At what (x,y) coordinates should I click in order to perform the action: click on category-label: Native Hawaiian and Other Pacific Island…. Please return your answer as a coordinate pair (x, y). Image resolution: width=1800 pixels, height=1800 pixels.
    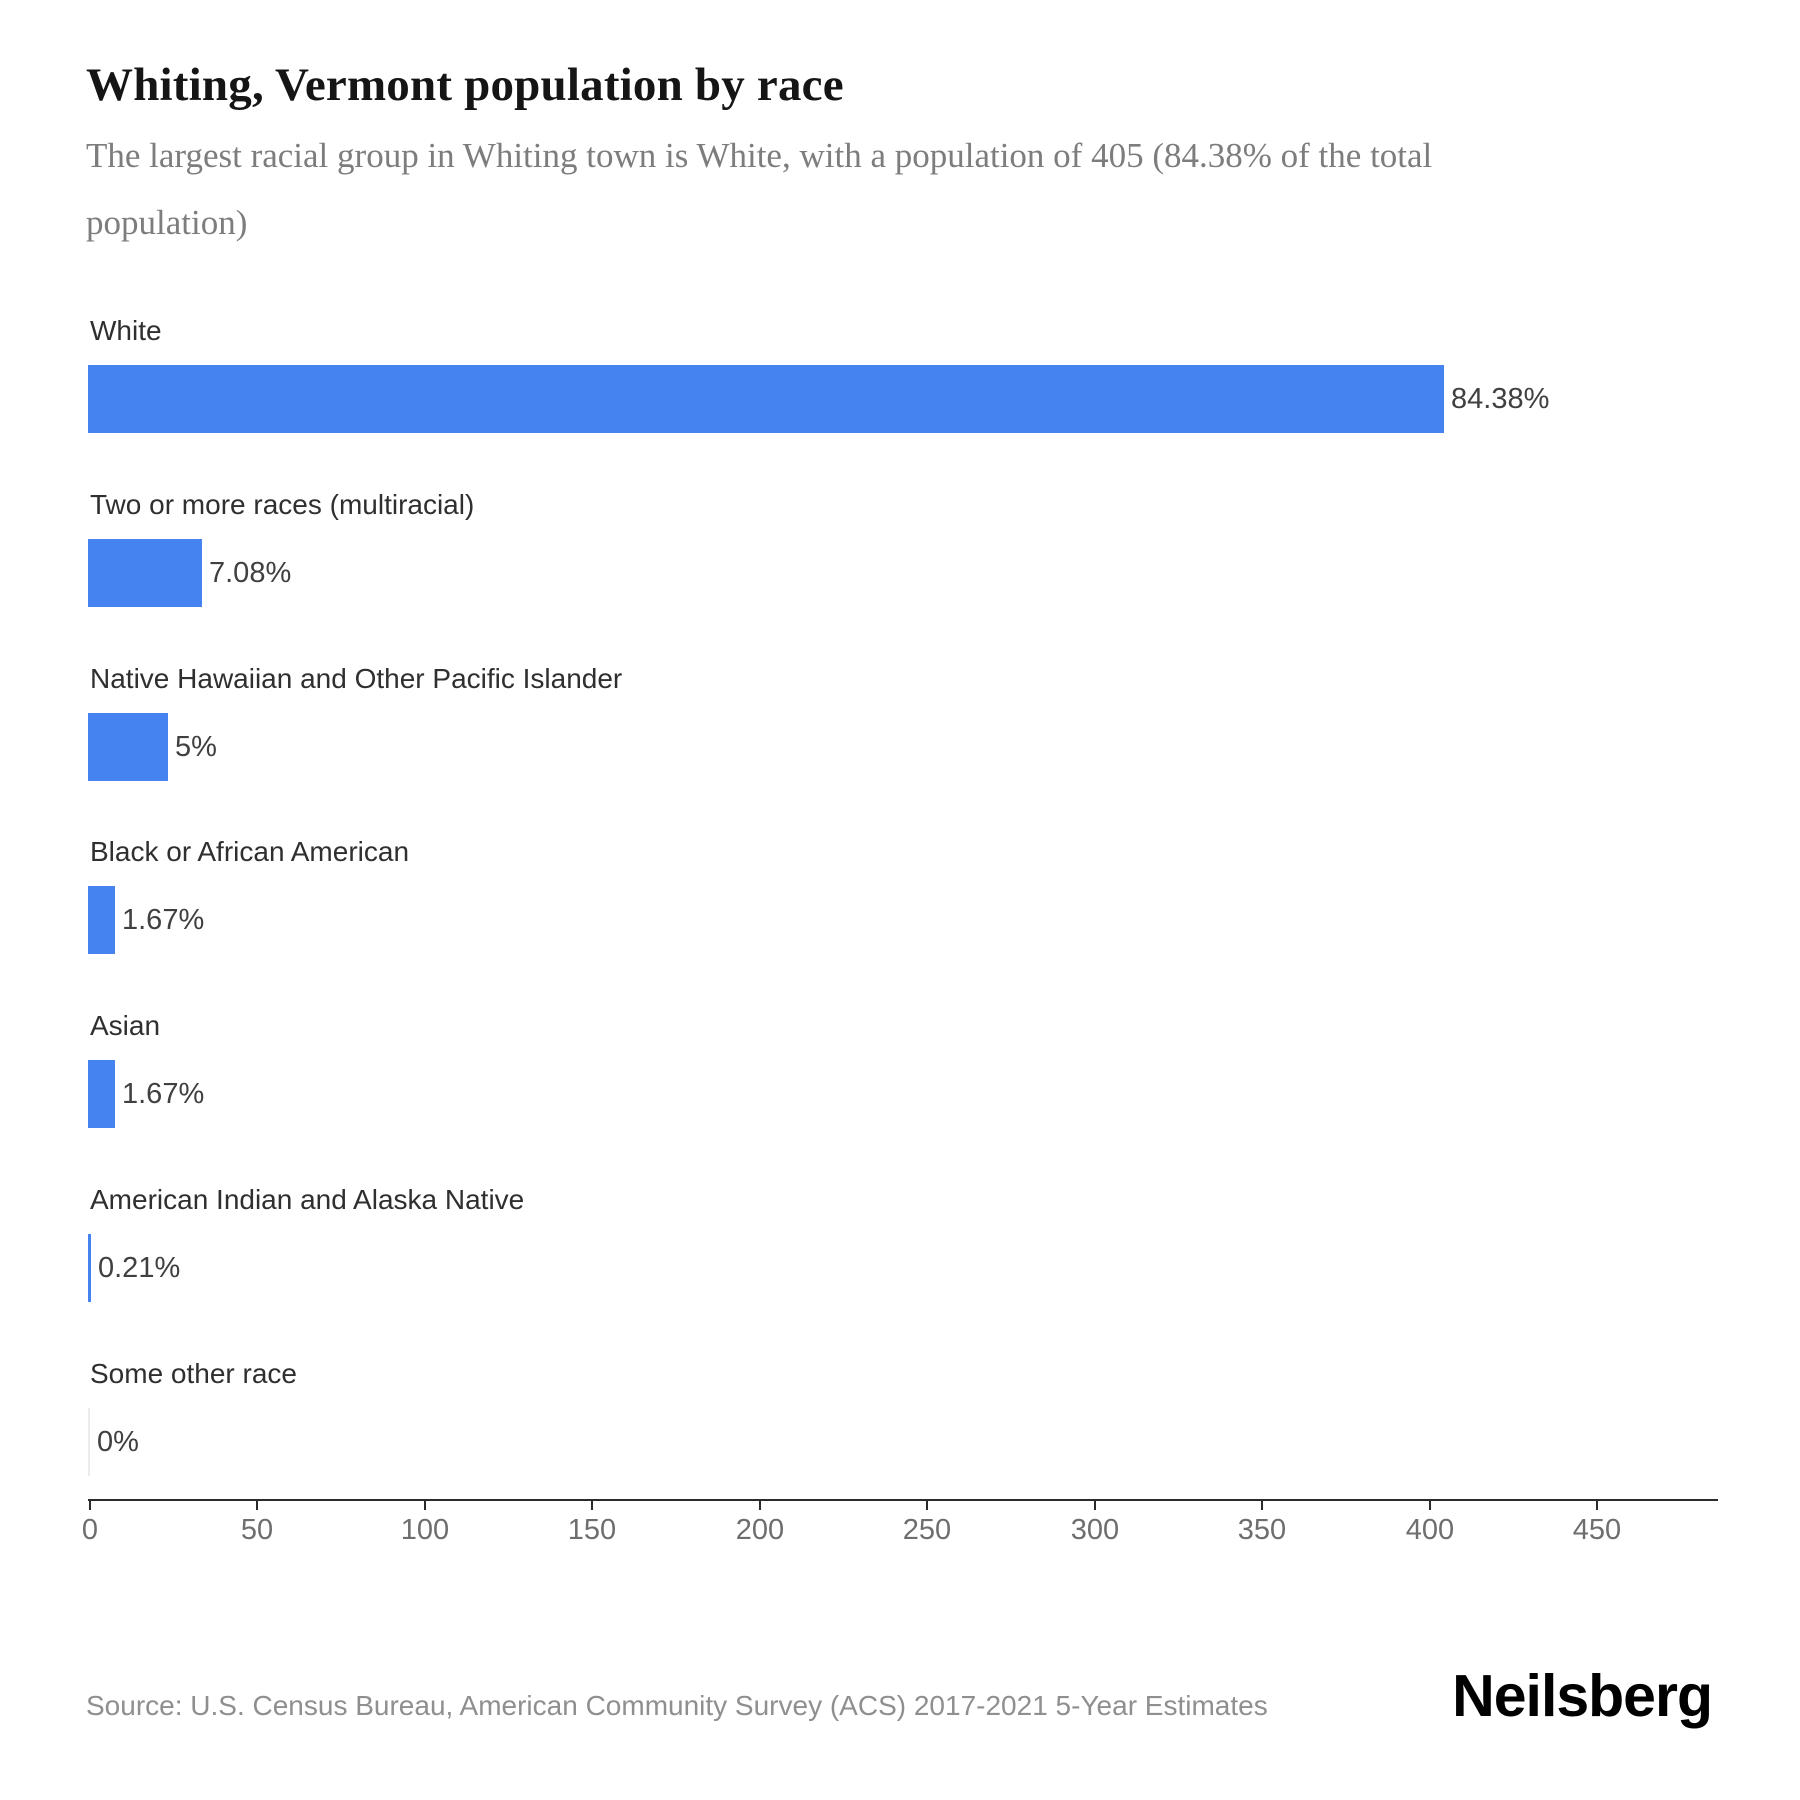
    Looking at the image, I should click on (356, 678).